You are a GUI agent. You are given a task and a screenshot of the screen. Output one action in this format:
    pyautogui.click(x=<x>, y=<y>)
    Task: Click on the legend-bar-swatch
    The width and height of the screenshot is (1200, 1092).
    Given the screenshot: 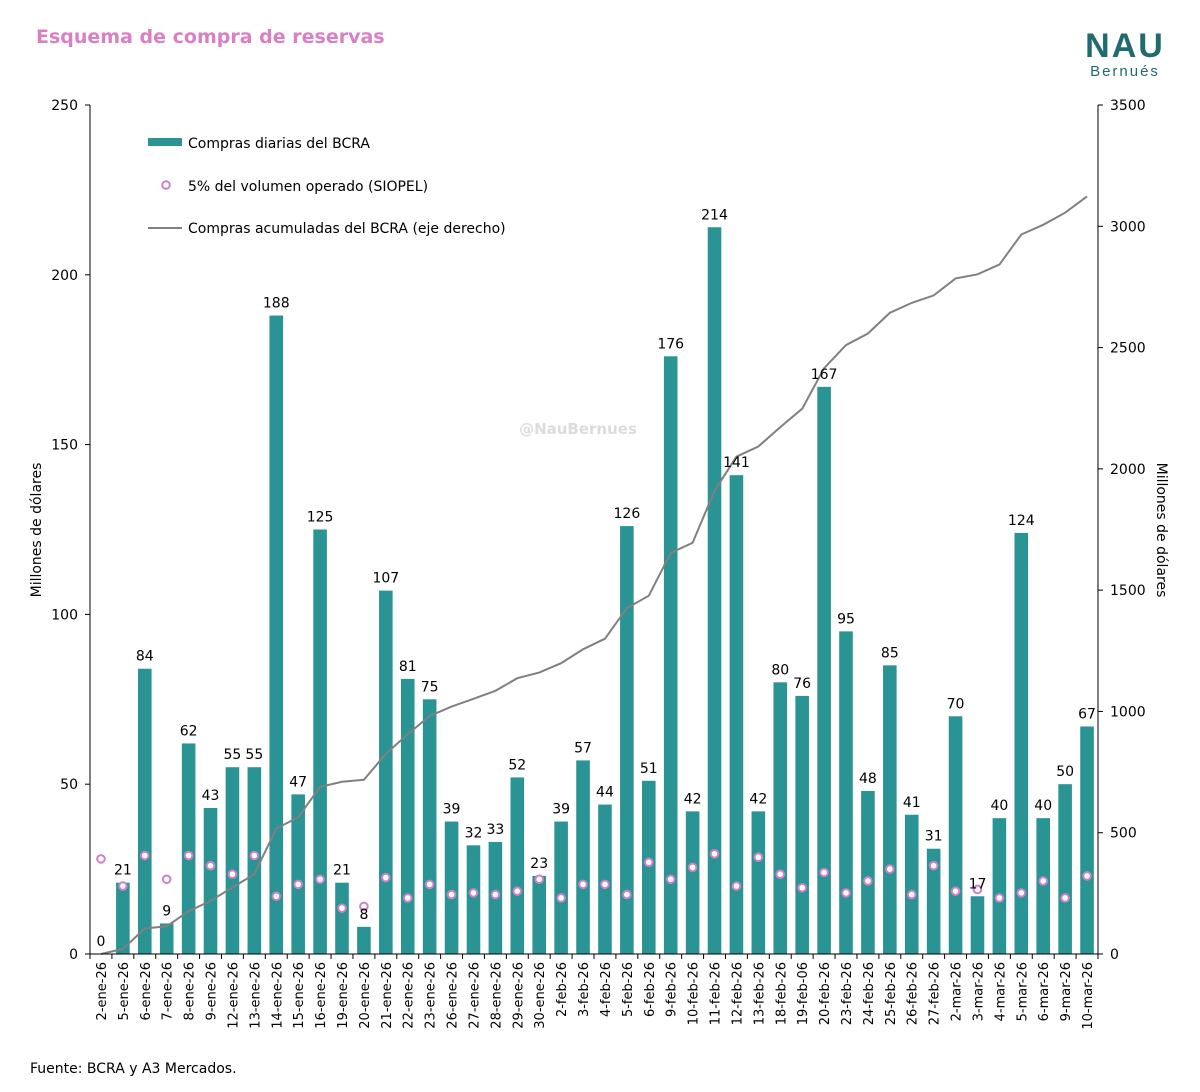 What is the action you would take?
    pyautogui.click(x=165, y=142)
    